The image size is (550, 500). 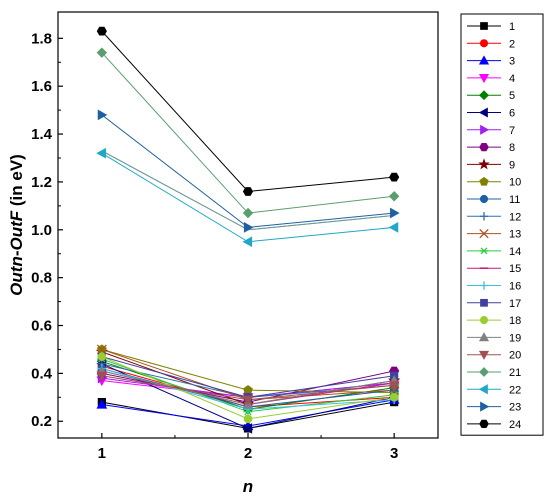 I want to click on legend-label: 19, so click(x=515, y=338).